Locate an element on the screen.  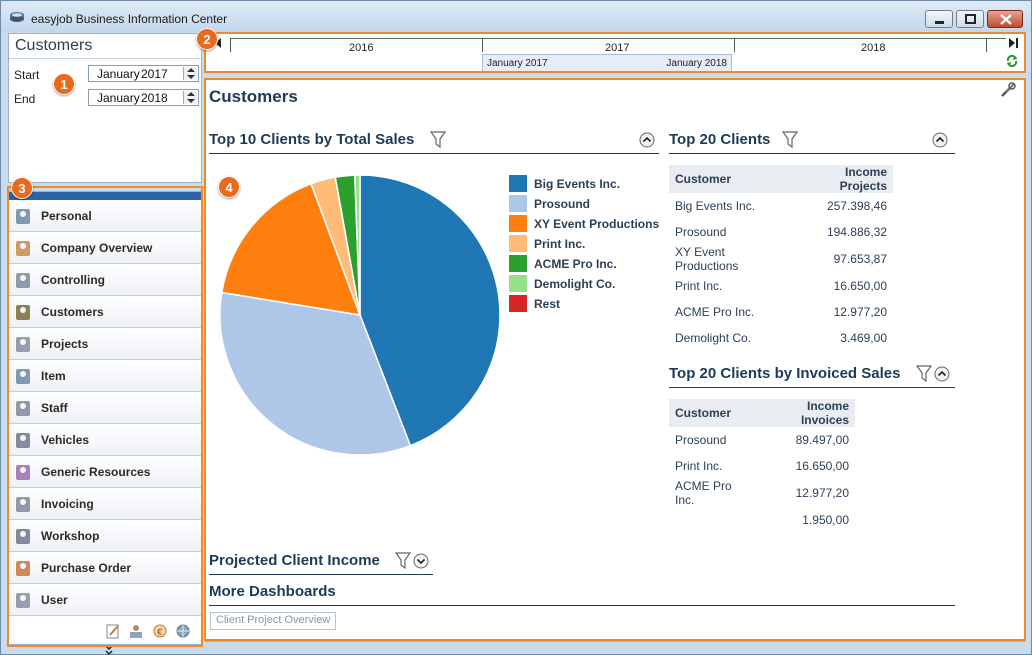
callout-badge-3: 3 is located at coordinates (22, 188).